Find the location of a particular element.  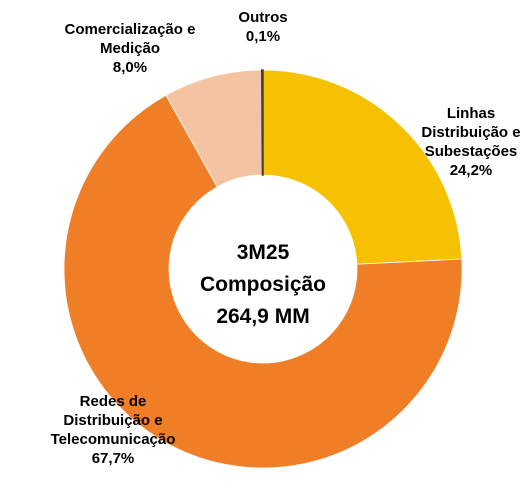

category-label: Redes de Distribuição e Telecomunicação is located at coordinates (113, 420).